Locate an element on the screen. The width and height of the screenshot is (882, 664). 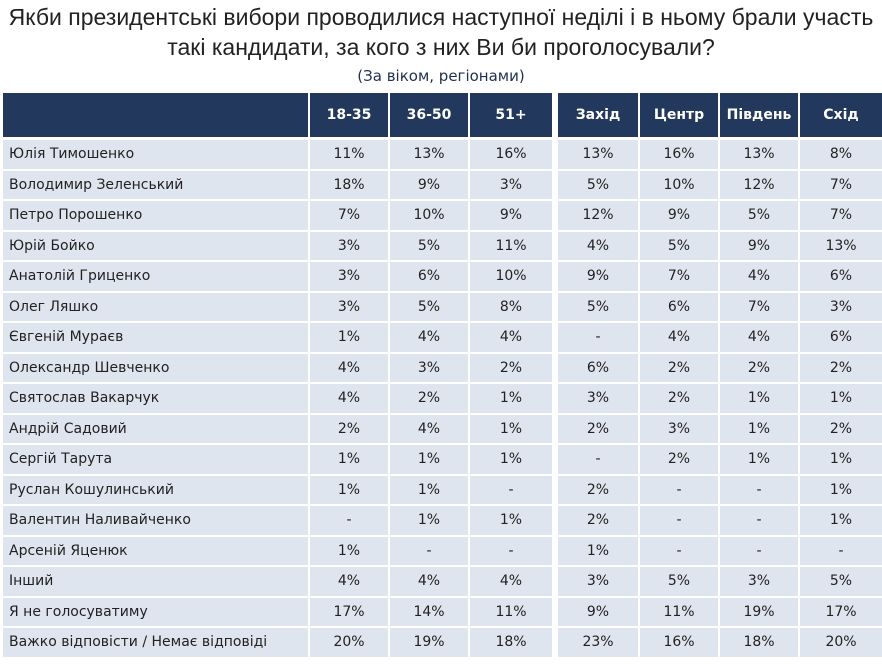
row-label: Я не голосуватиму is located at coordinates (155, 611).